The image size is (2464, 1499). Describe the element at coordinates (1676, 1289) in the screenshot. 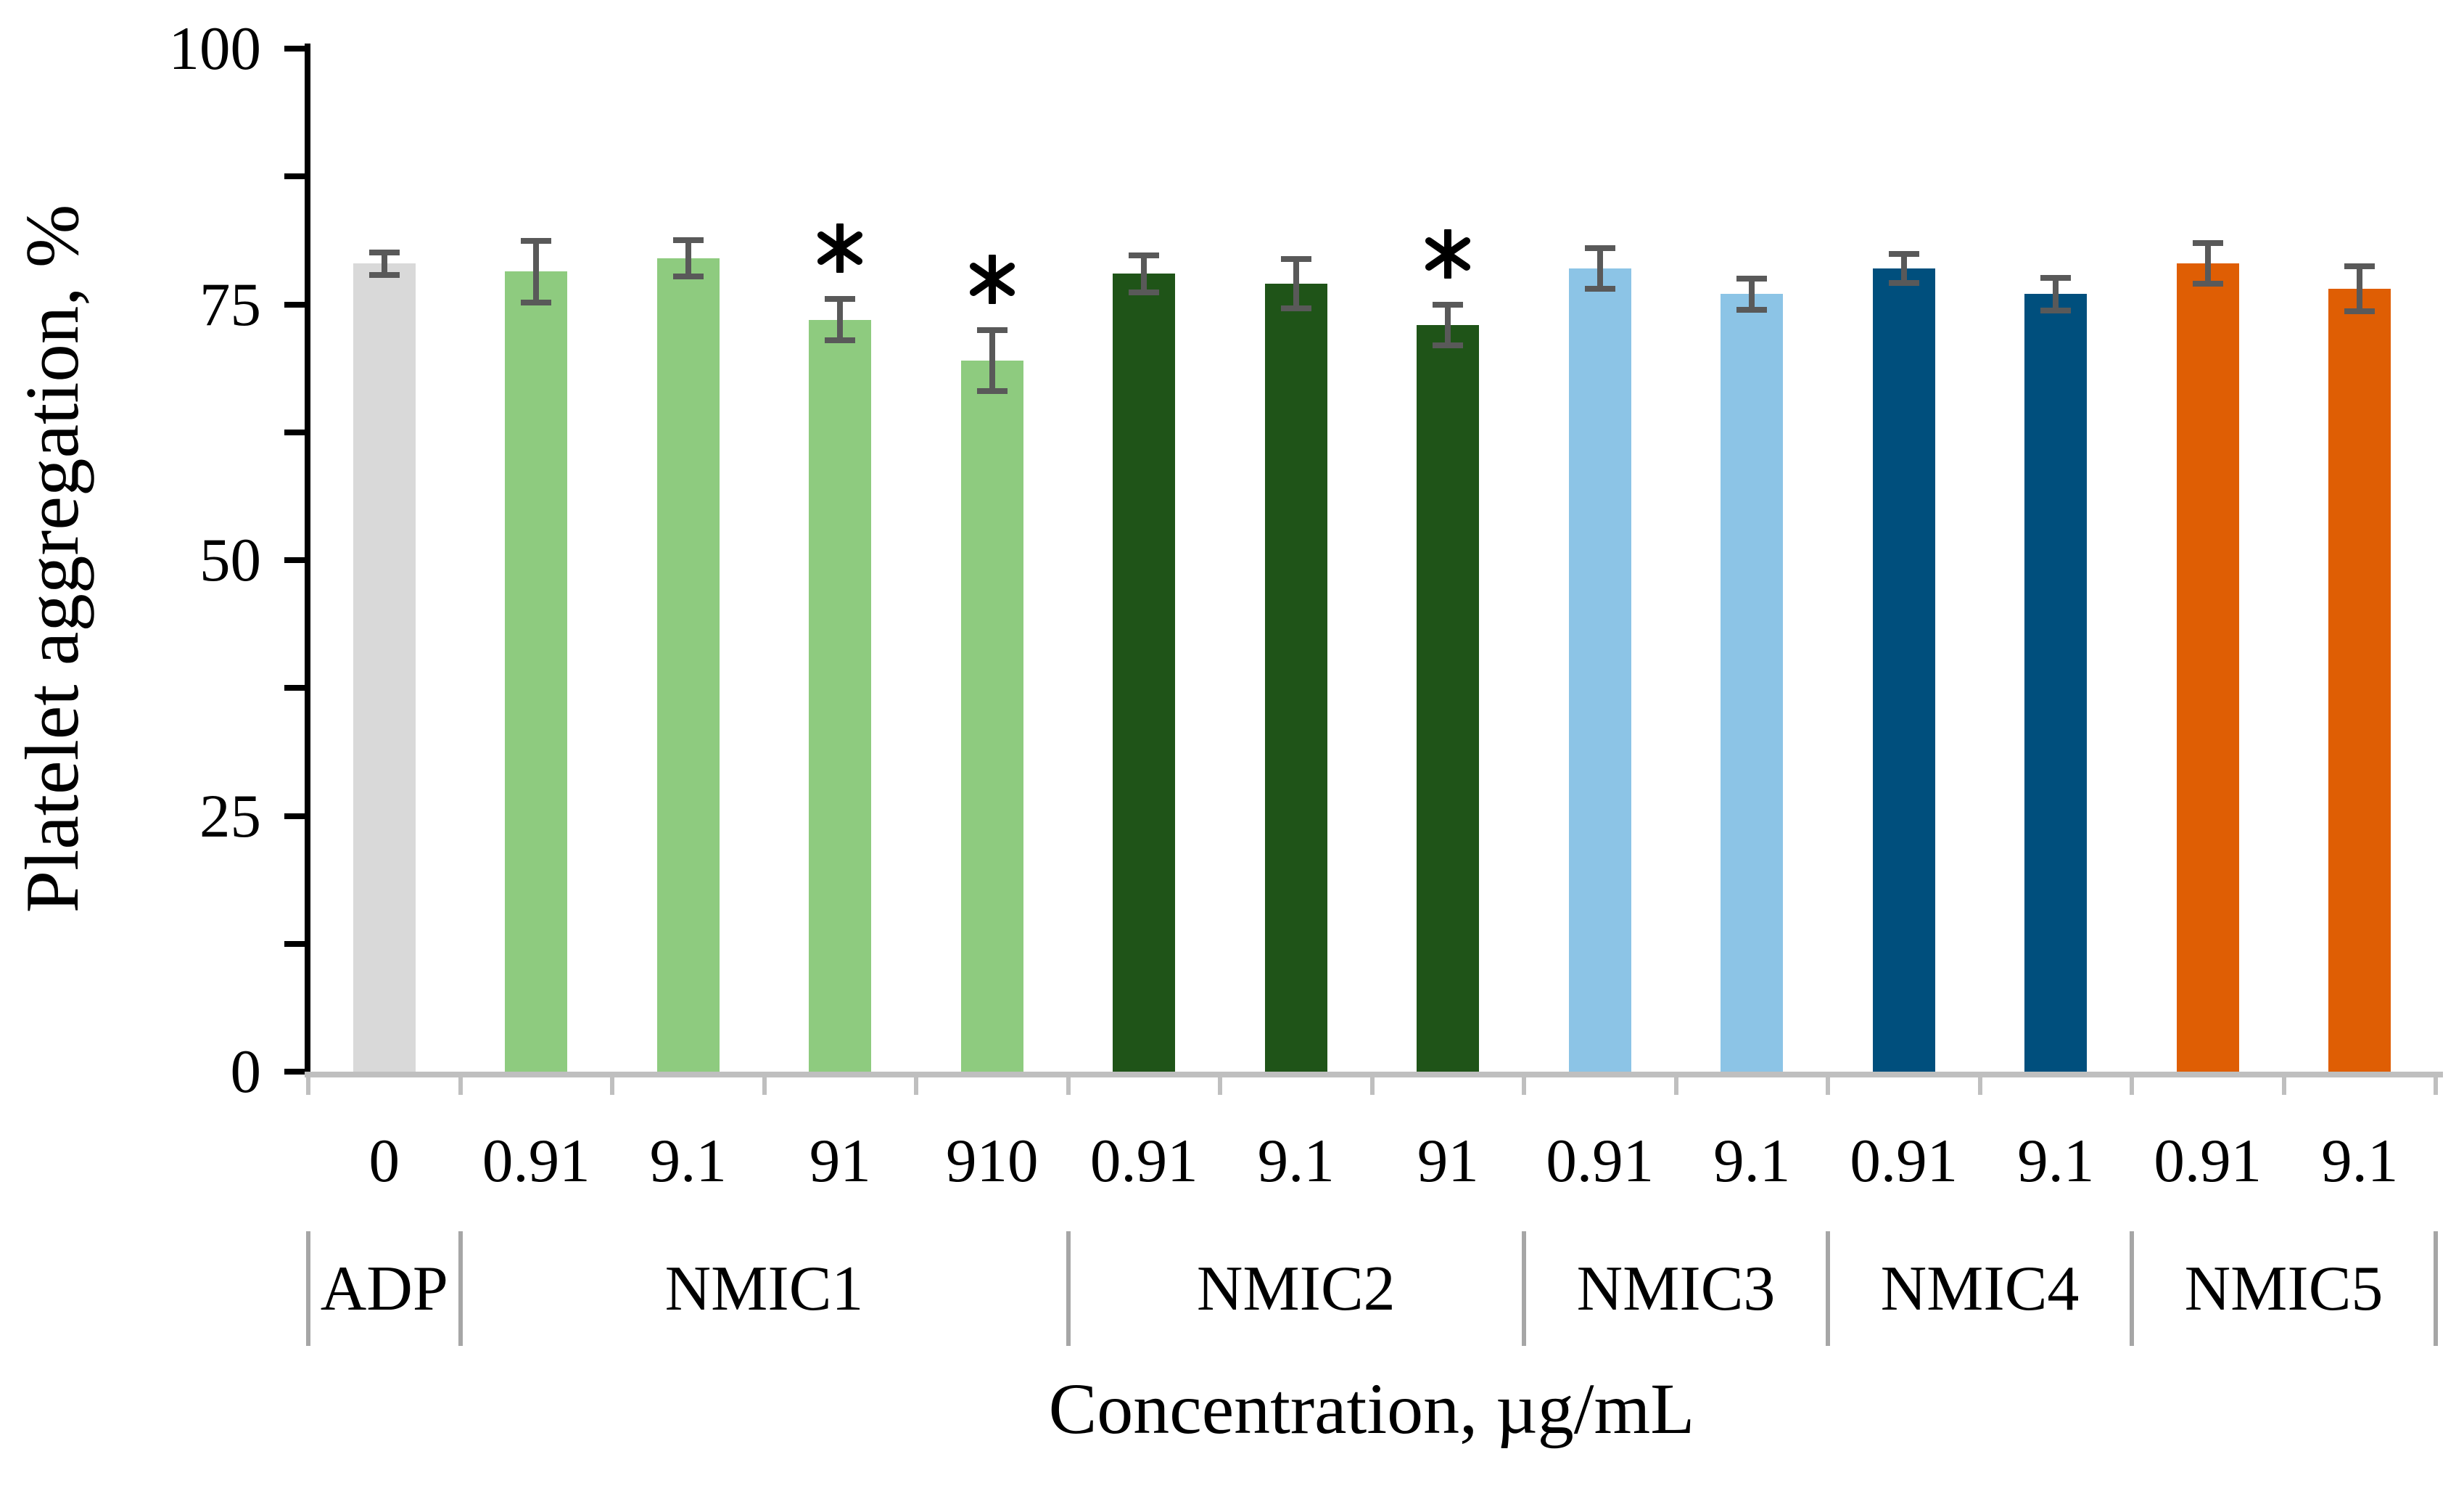

I see `group-label: NMIC3` at that location.